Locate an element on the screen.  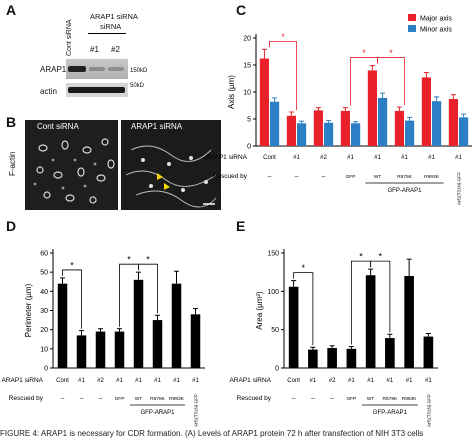
chart-d-y-tick-label: 40 is located at coordinates (44, 292).